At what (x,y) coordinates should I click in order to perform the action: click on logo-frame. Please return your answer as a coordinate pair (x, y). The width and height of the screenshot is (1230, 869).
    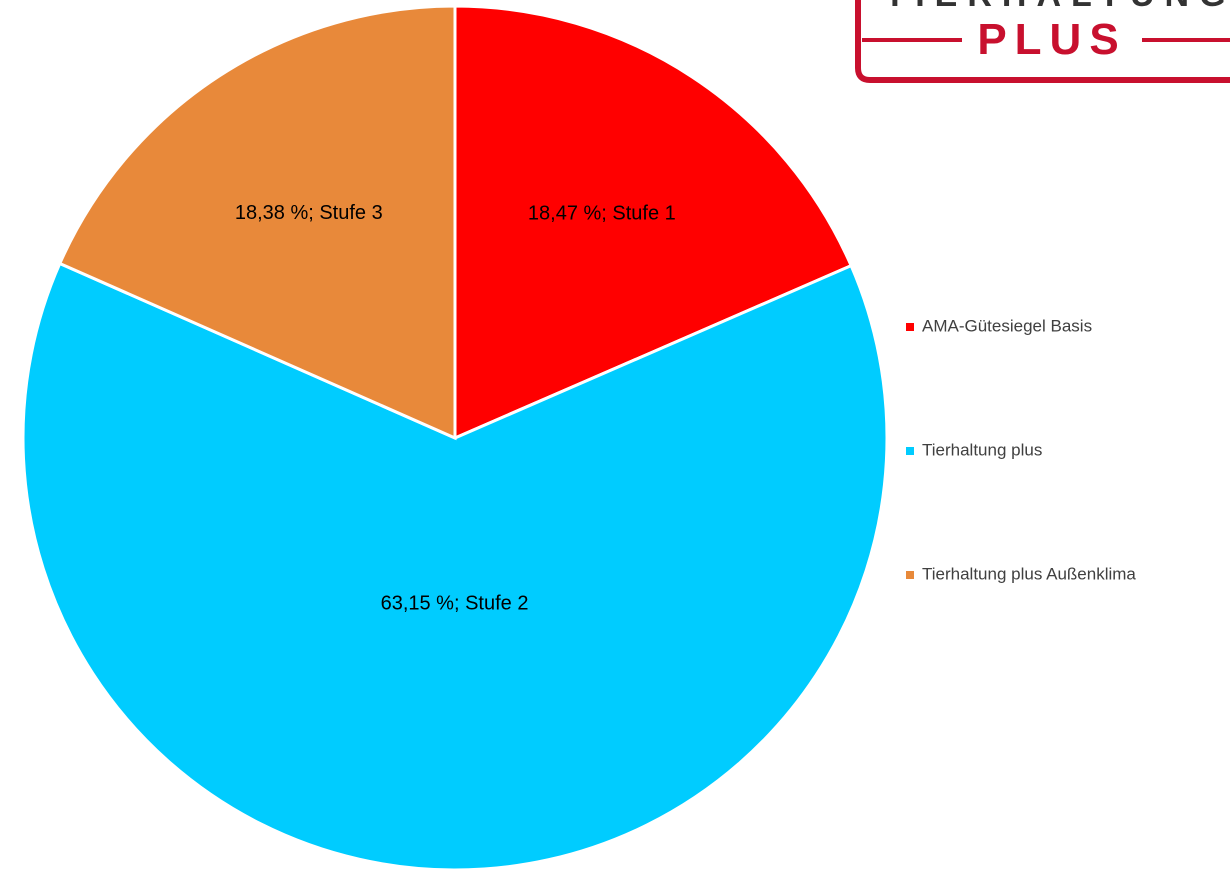
    Looking at the image, I should click on (1042, 41).